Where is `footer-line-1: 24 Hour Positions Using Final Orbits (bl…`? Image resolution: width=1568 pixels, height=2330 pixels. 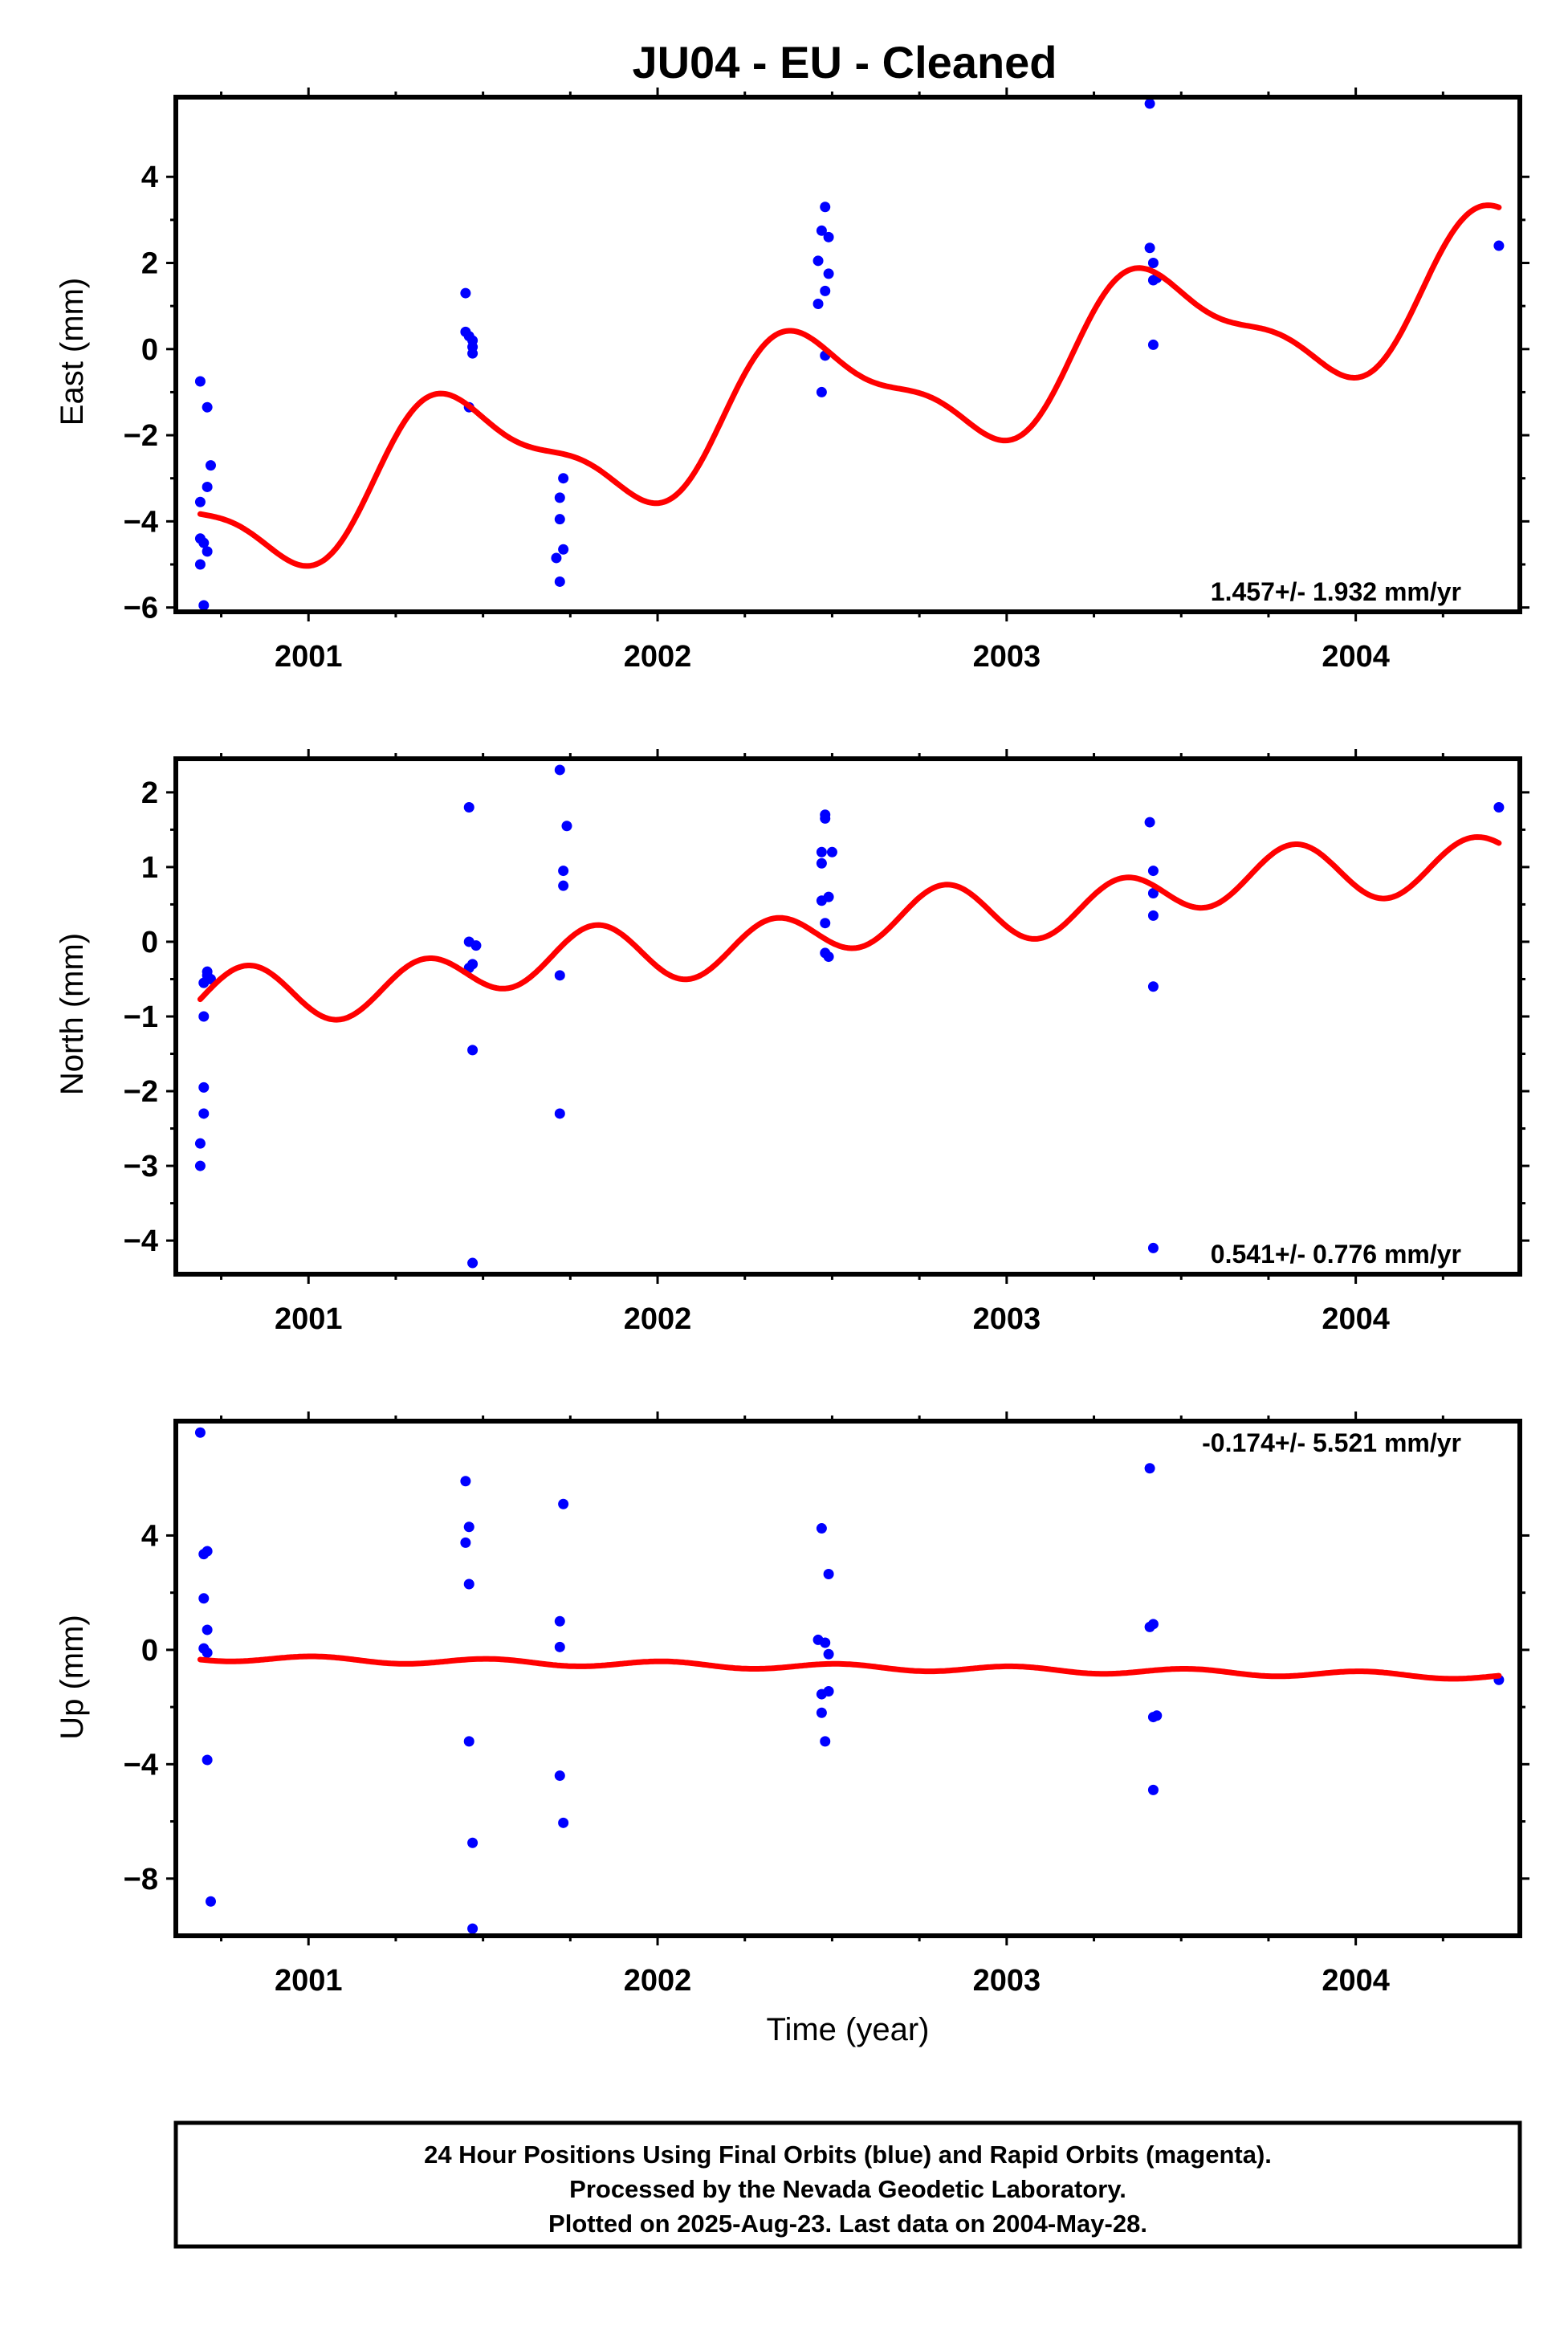 footer-line-1: 24 Hour Positions Using Final Orbits (bl… is located at coordinates (848, 2155).